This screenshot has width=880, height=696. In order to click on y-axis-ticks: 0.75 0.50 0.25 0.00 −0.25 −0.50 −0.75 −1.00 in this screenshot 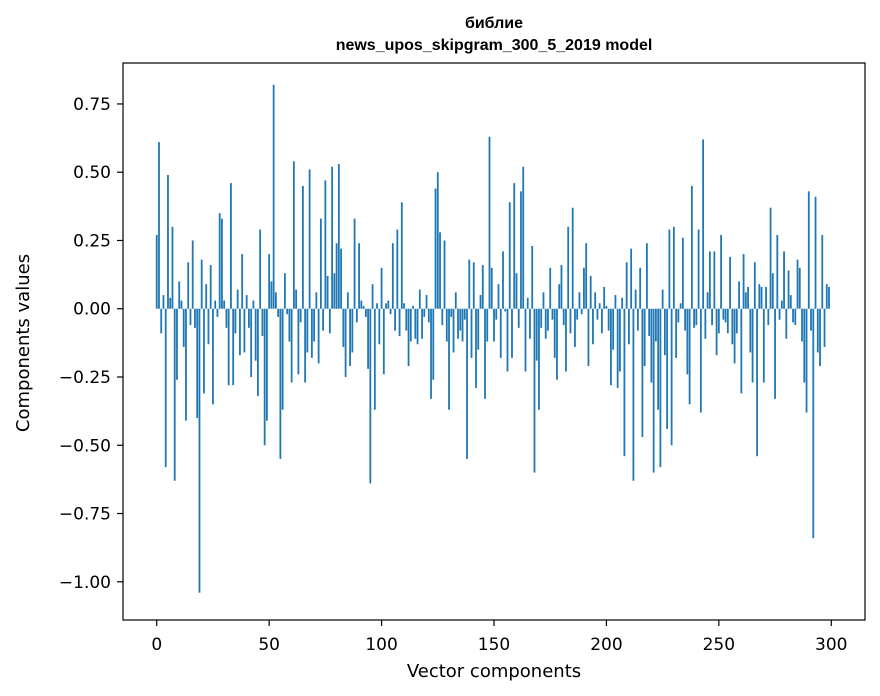, I will do `click(91, 344)`.